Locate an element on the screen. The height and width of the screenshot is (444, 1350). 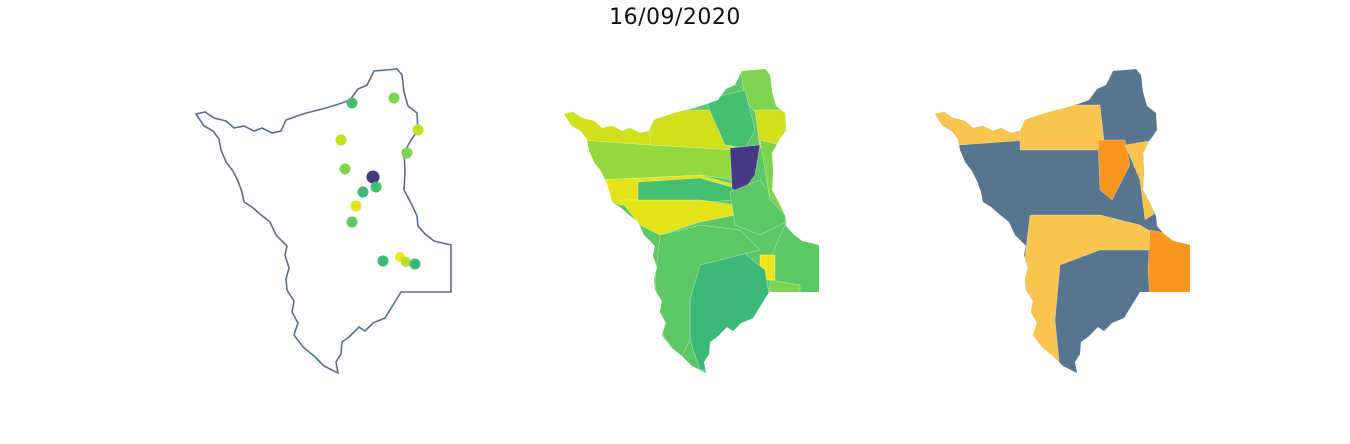
choropleth-viridis-panel is located at coordinates (691, 221).